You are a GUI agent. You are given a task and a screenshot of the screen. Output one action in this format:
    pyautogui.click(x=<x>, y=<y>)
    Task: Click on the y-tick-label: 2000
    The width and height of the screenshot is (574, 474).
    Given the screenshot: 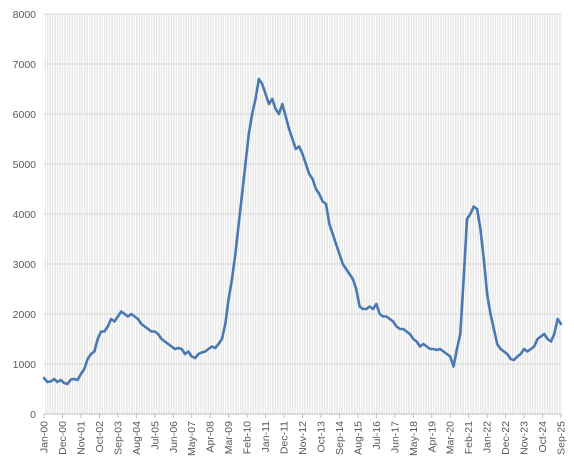 What is the action you would take?
    pyautogui.click(x=25, y=315)
    